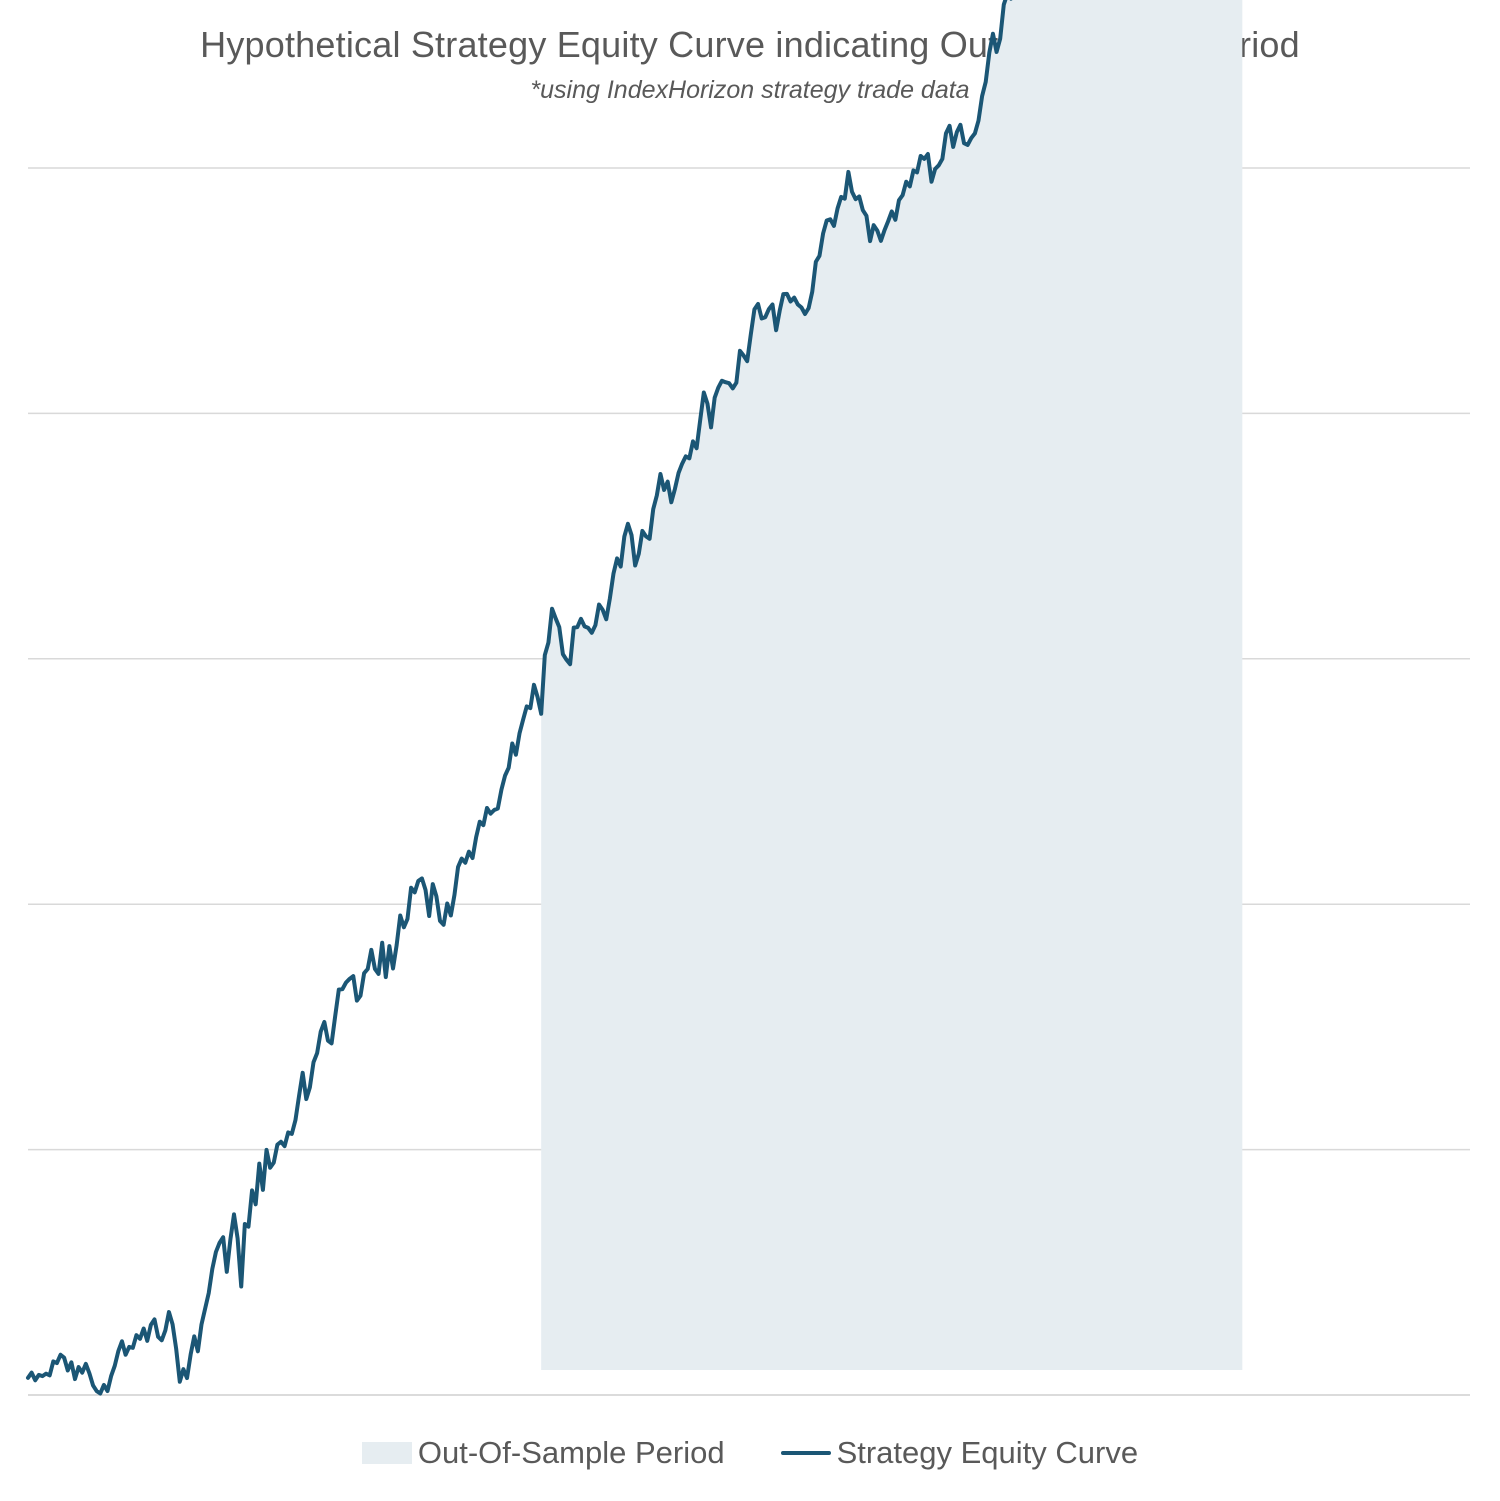 The image size is (1500, 1501). I want to click on legend-item-equity-curve: Strategy Equity Curve, so click(959, 1453).